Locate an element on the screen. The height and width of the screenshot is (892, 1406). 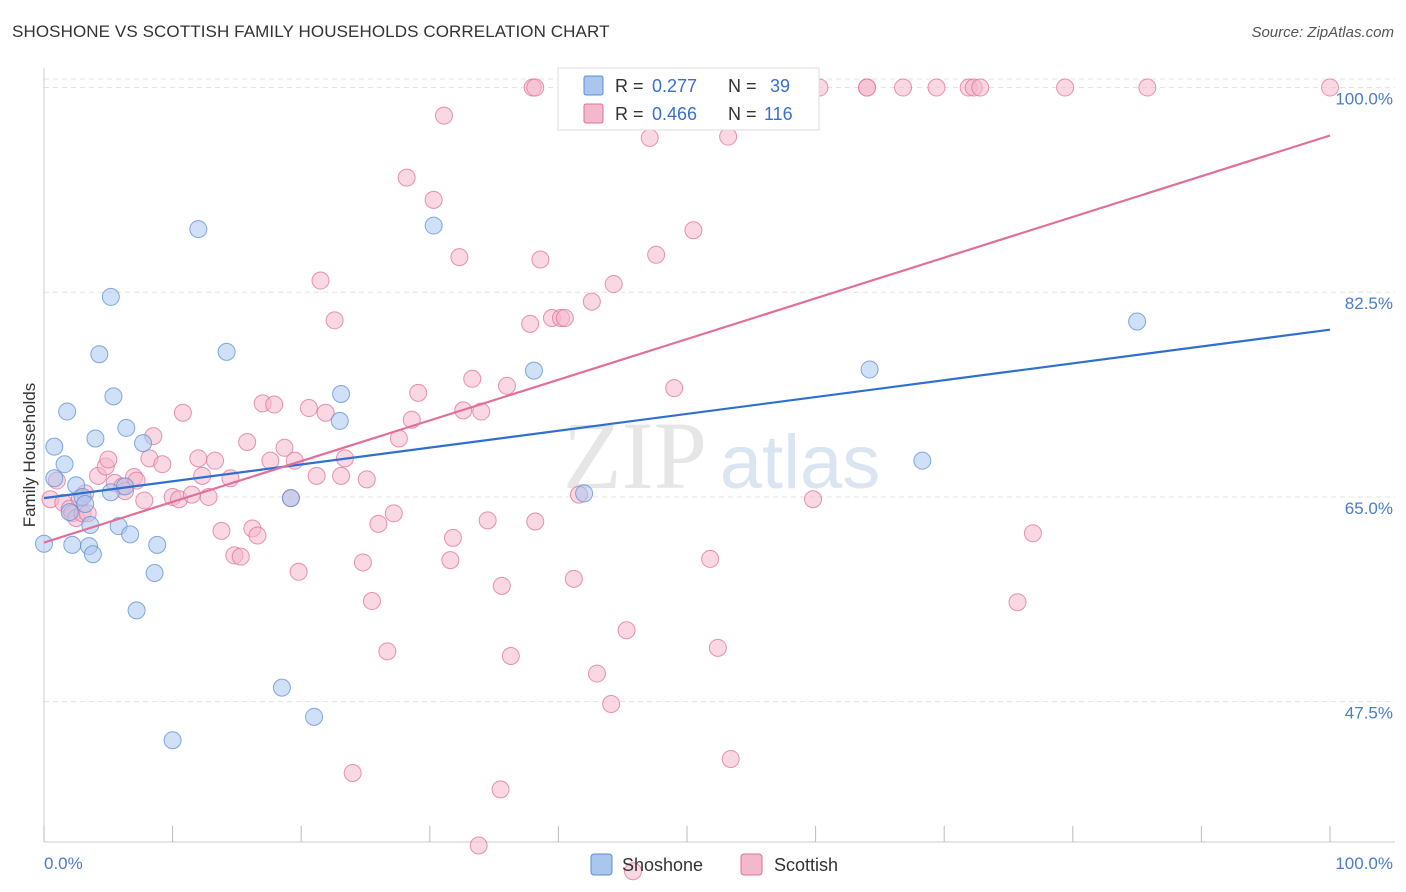
legend-n-value-shoshone: 39 is located at coordinates (780, 86).